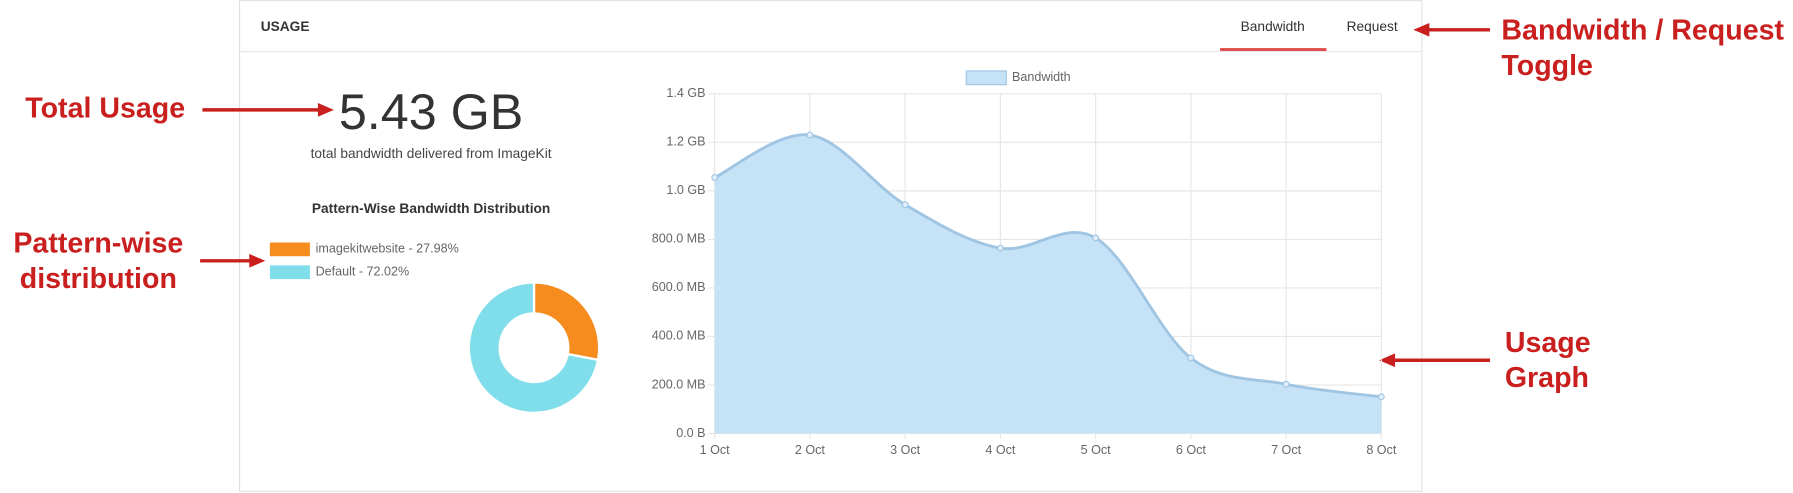 Image resolution: width=1793 pixels, height=493 pixels. I want to click on card-title: USAGE, so click(285, 26).